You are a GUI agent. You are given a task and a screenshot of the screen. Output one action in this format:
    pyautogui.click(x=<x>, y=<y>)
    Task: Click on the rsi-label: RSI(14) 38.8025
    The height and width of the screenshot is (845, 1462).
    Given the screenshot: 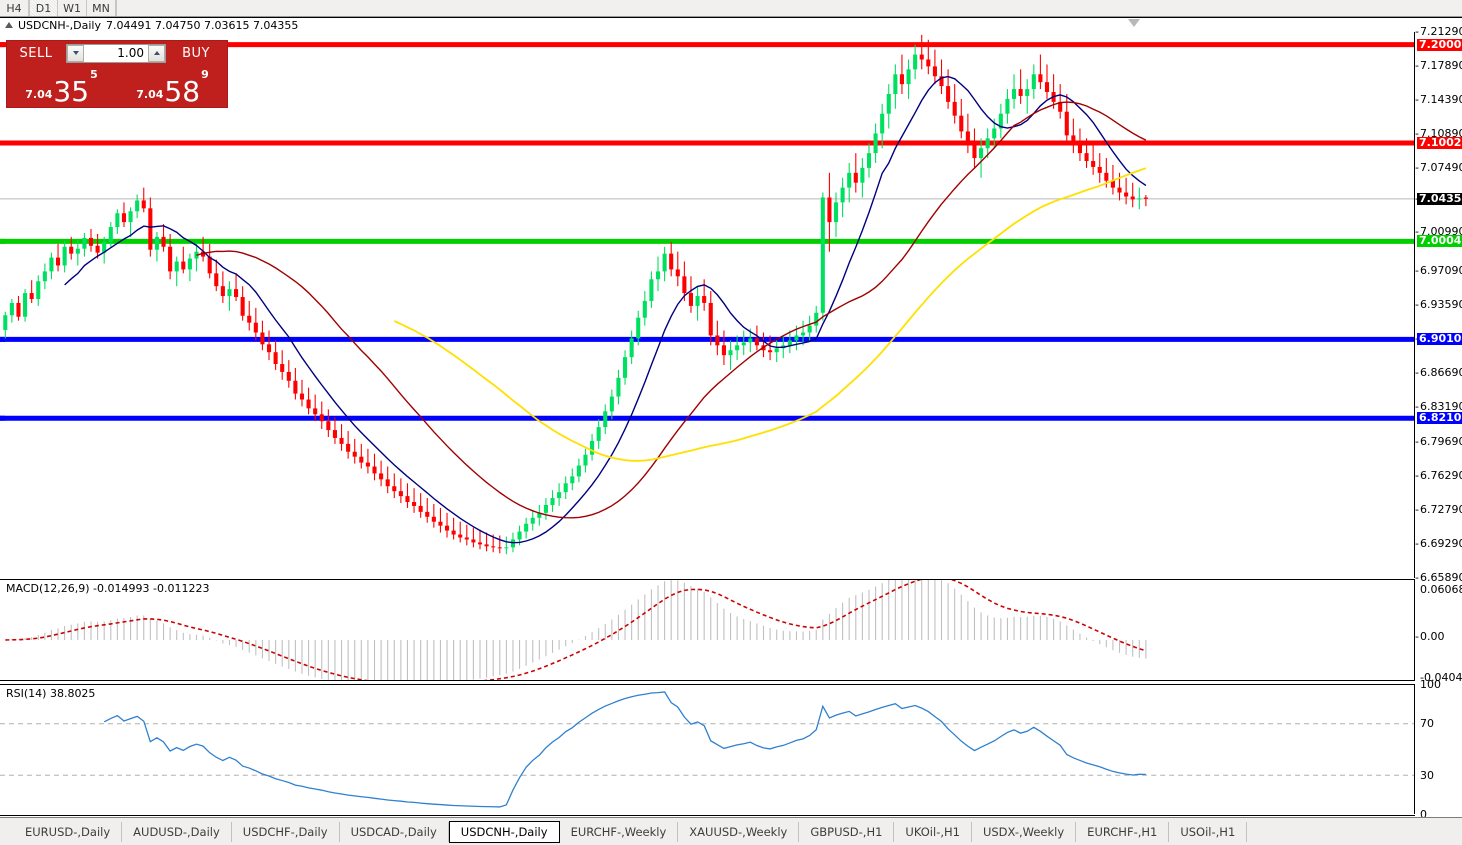 What is the action you would take?
    pyautogui.click(x=51, y=693)
    